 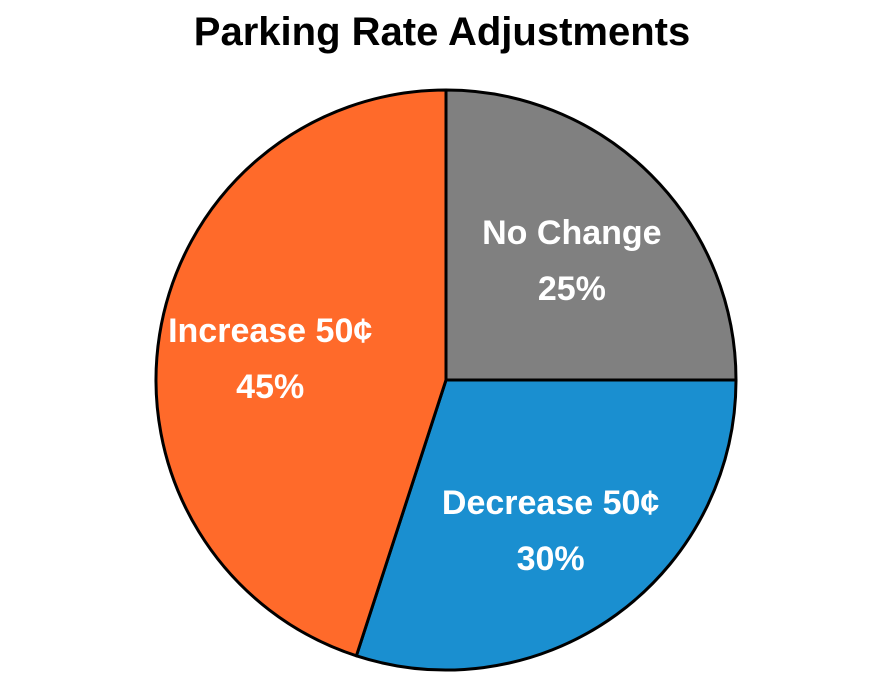 What do you see at coordinates (270, 331) in the screenshot?
I see `pie-slice-label-2: Increase 50¢` at bounding box center [270, 331].